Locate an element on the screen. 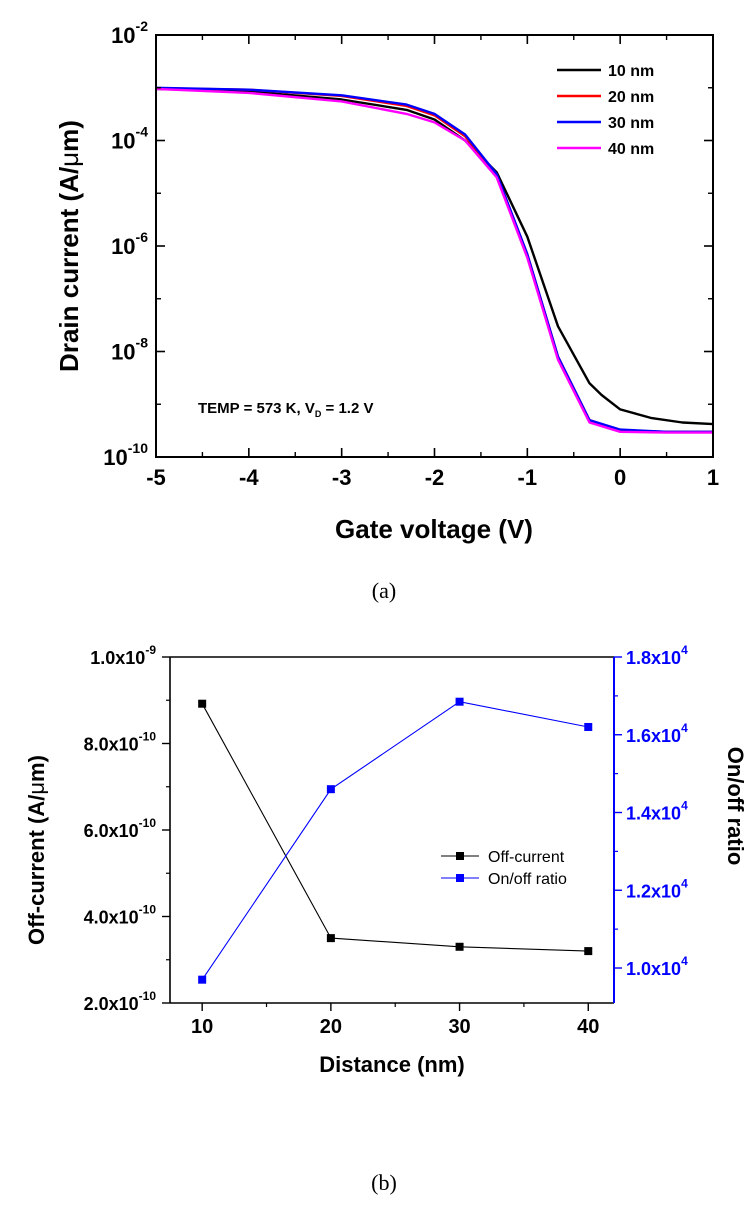 Image resolution: width=747 pixels, height=1208 pixels. y-tick-label: 10⁻² is located at coordinates (129, 33).